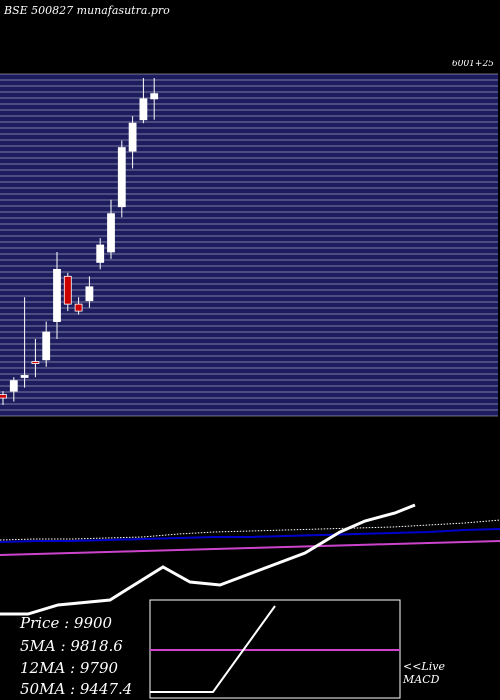 Image resolution: width=500 pixels, height=700 pixels. What do you see at coordinates (79, 242) in the screenshot?
I see `candles-group` at bounding box center [79, 242].